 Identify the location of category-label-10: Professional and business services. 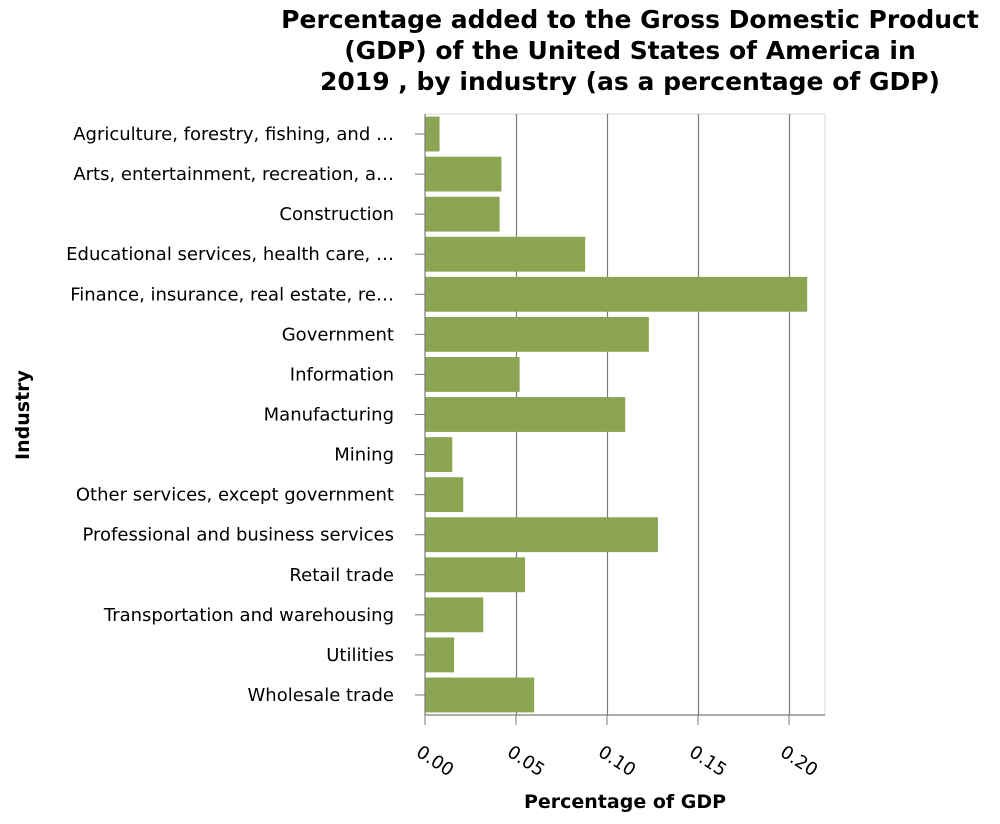
(238, 535).